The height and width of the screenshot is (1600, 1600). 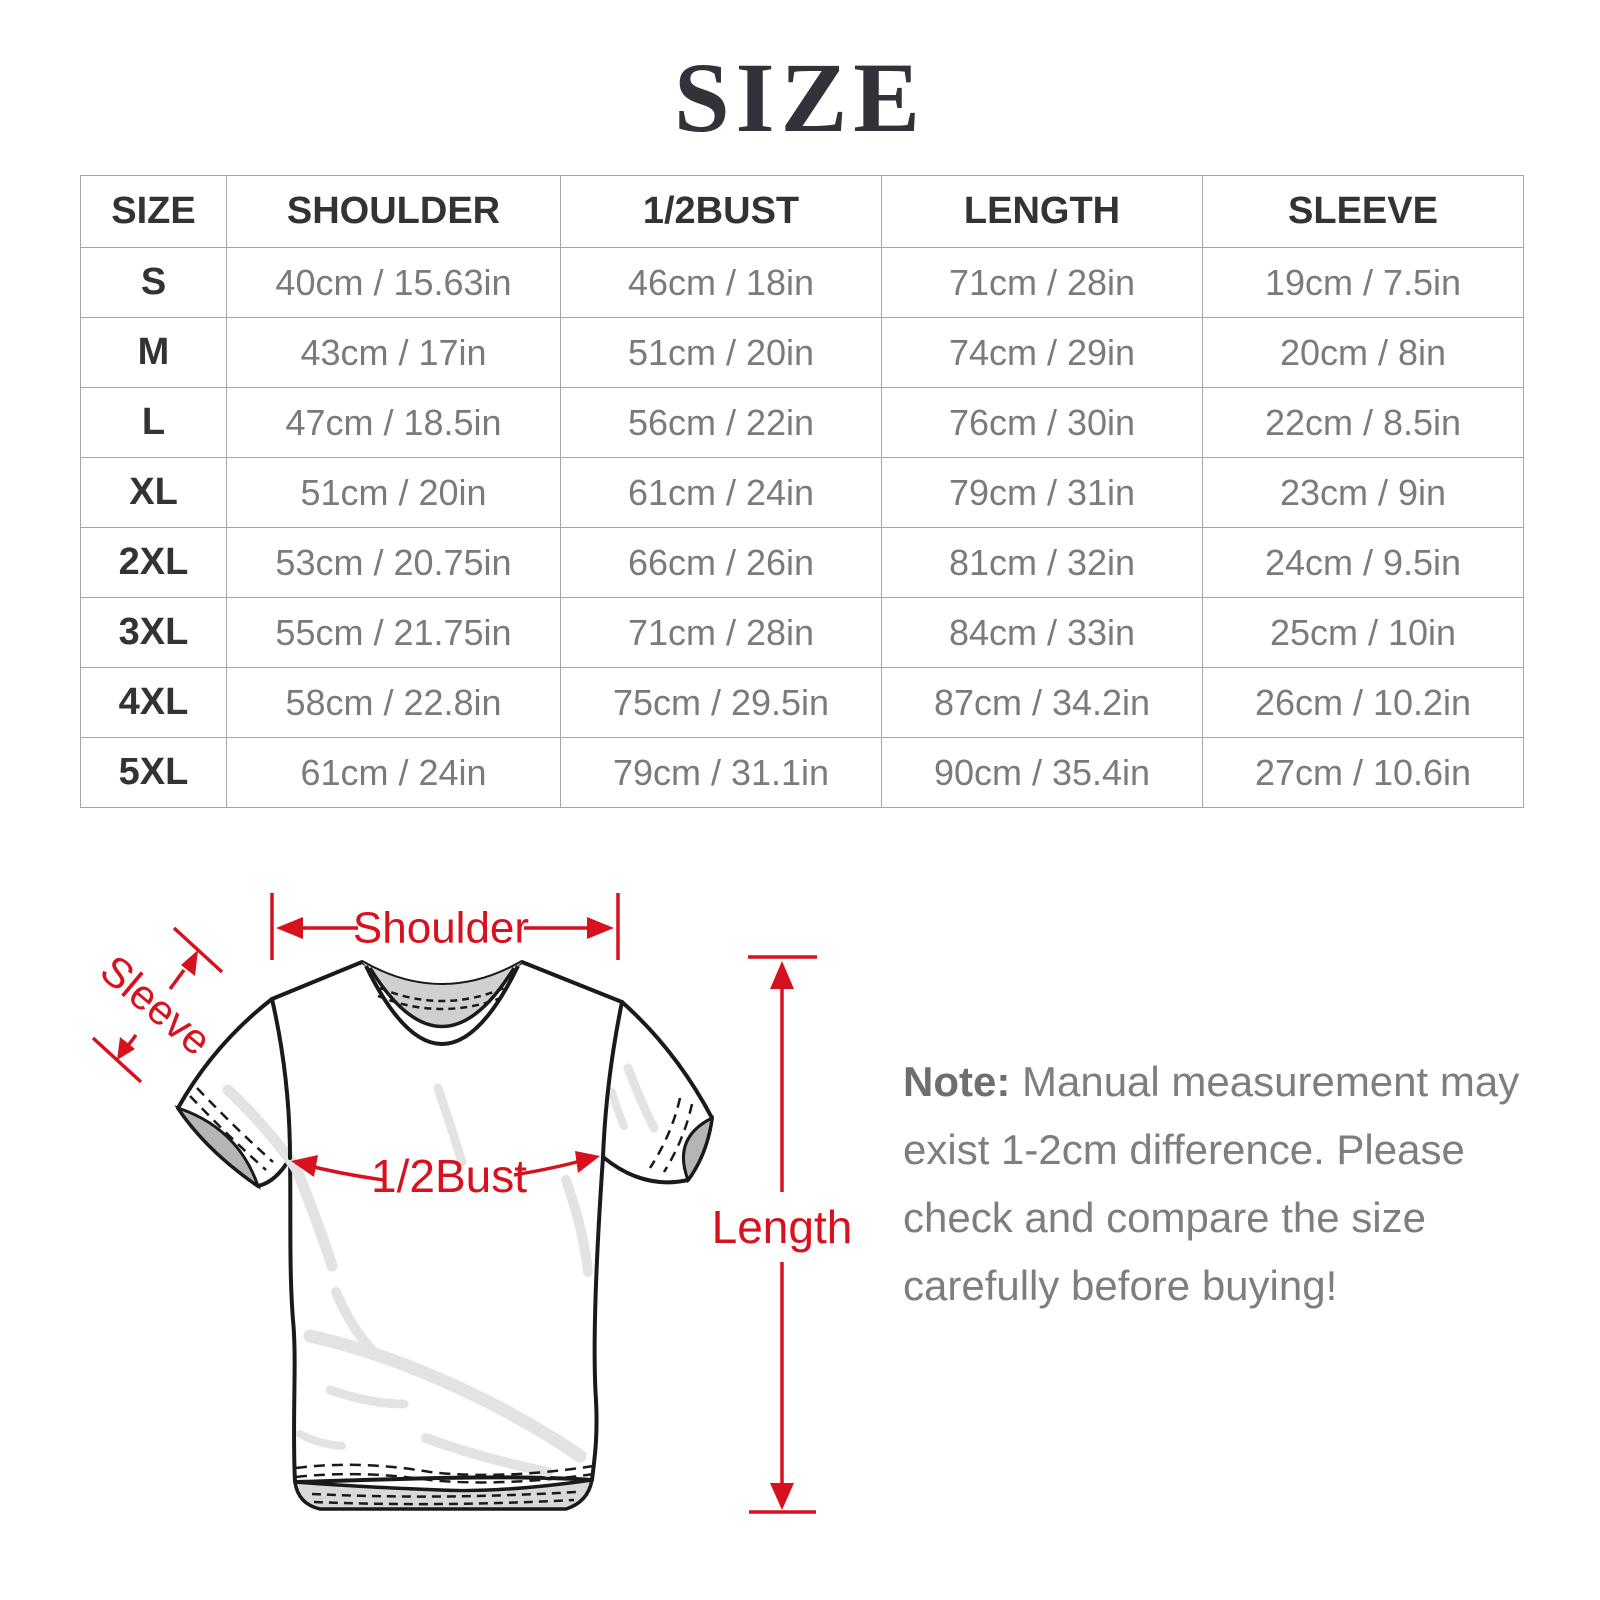 What do you see at coordinates (393, 562) in the screenshot?
I see `table-cell: 53cm / 20.75in` at bounding box center [393, 562].